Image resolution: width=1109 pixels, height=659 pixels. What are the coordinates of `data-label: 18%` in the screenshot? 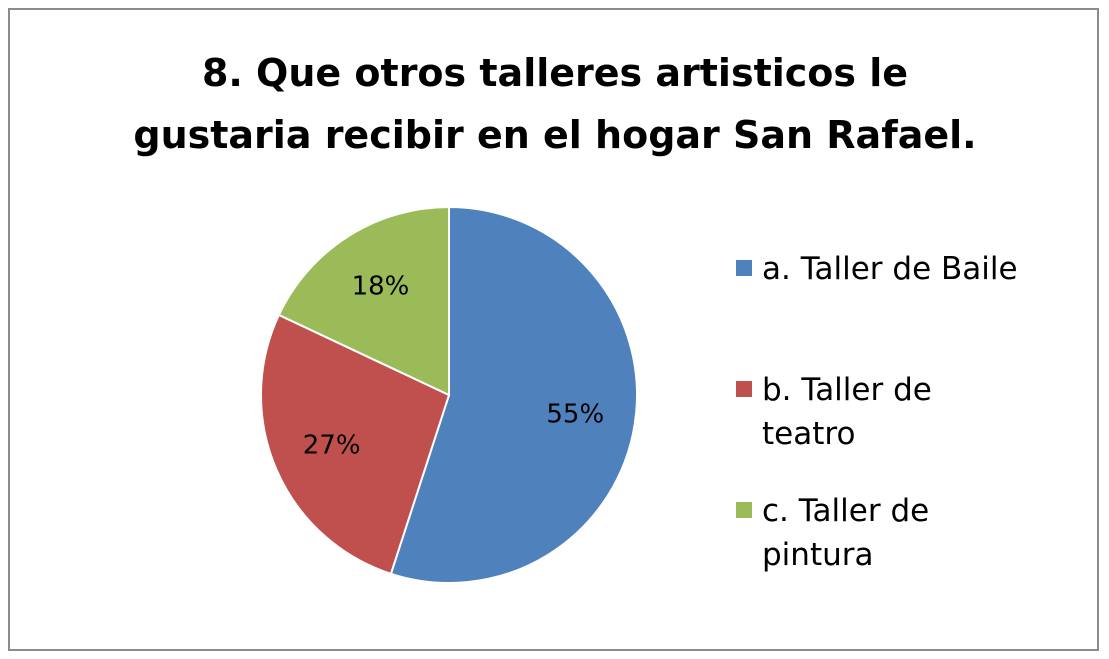 It's located at (381, 287).